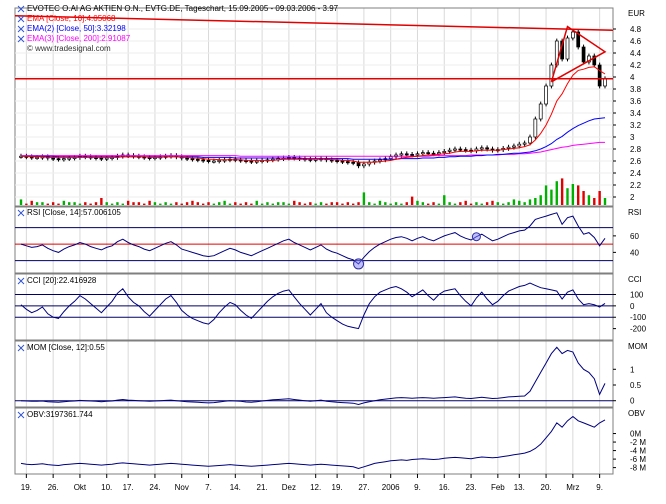 The height and width of the screenshot is (504, 666). Describe the element at coordinates (314, 23) in the screenshot. I see `long-term-resistance-line` at that location.